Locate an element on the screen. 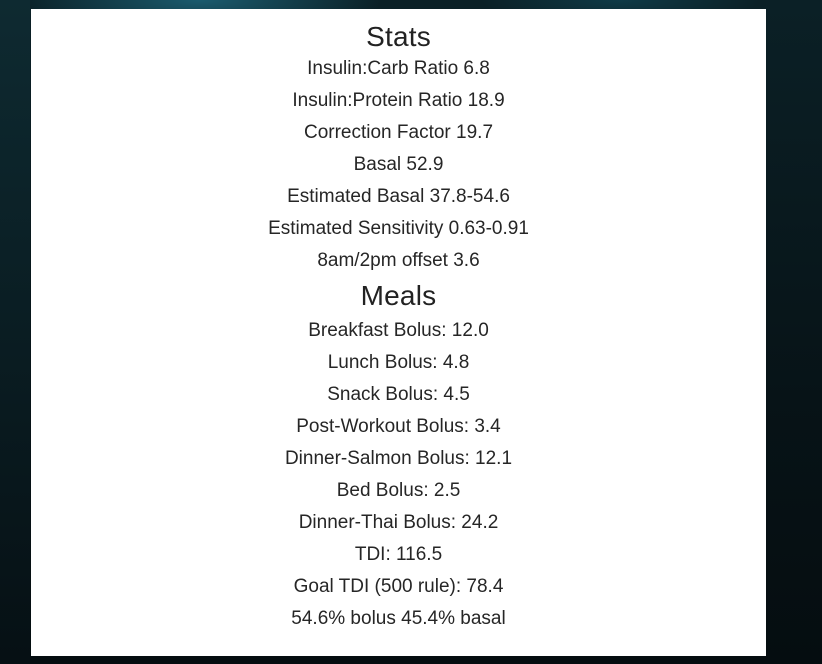 Image resolution: width=822 pixels, height=664 pixels. goal-tdi: Goal TDI (500 rule): 78.4 is located at coordinates (398, 586).